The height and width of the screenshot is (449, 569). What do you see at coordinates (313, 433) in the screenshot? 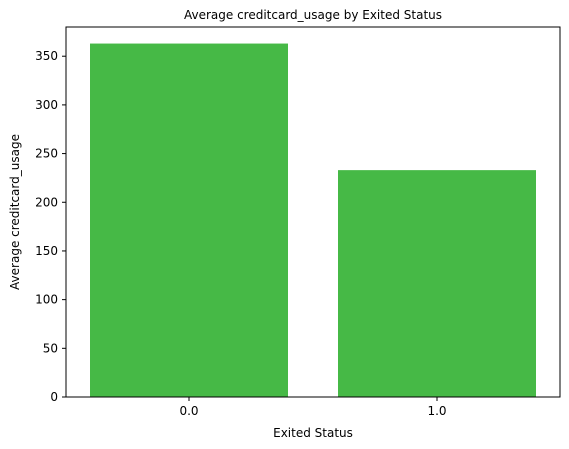
I see `x-axis-label: Exited Status` at bounding box center [313, 433].